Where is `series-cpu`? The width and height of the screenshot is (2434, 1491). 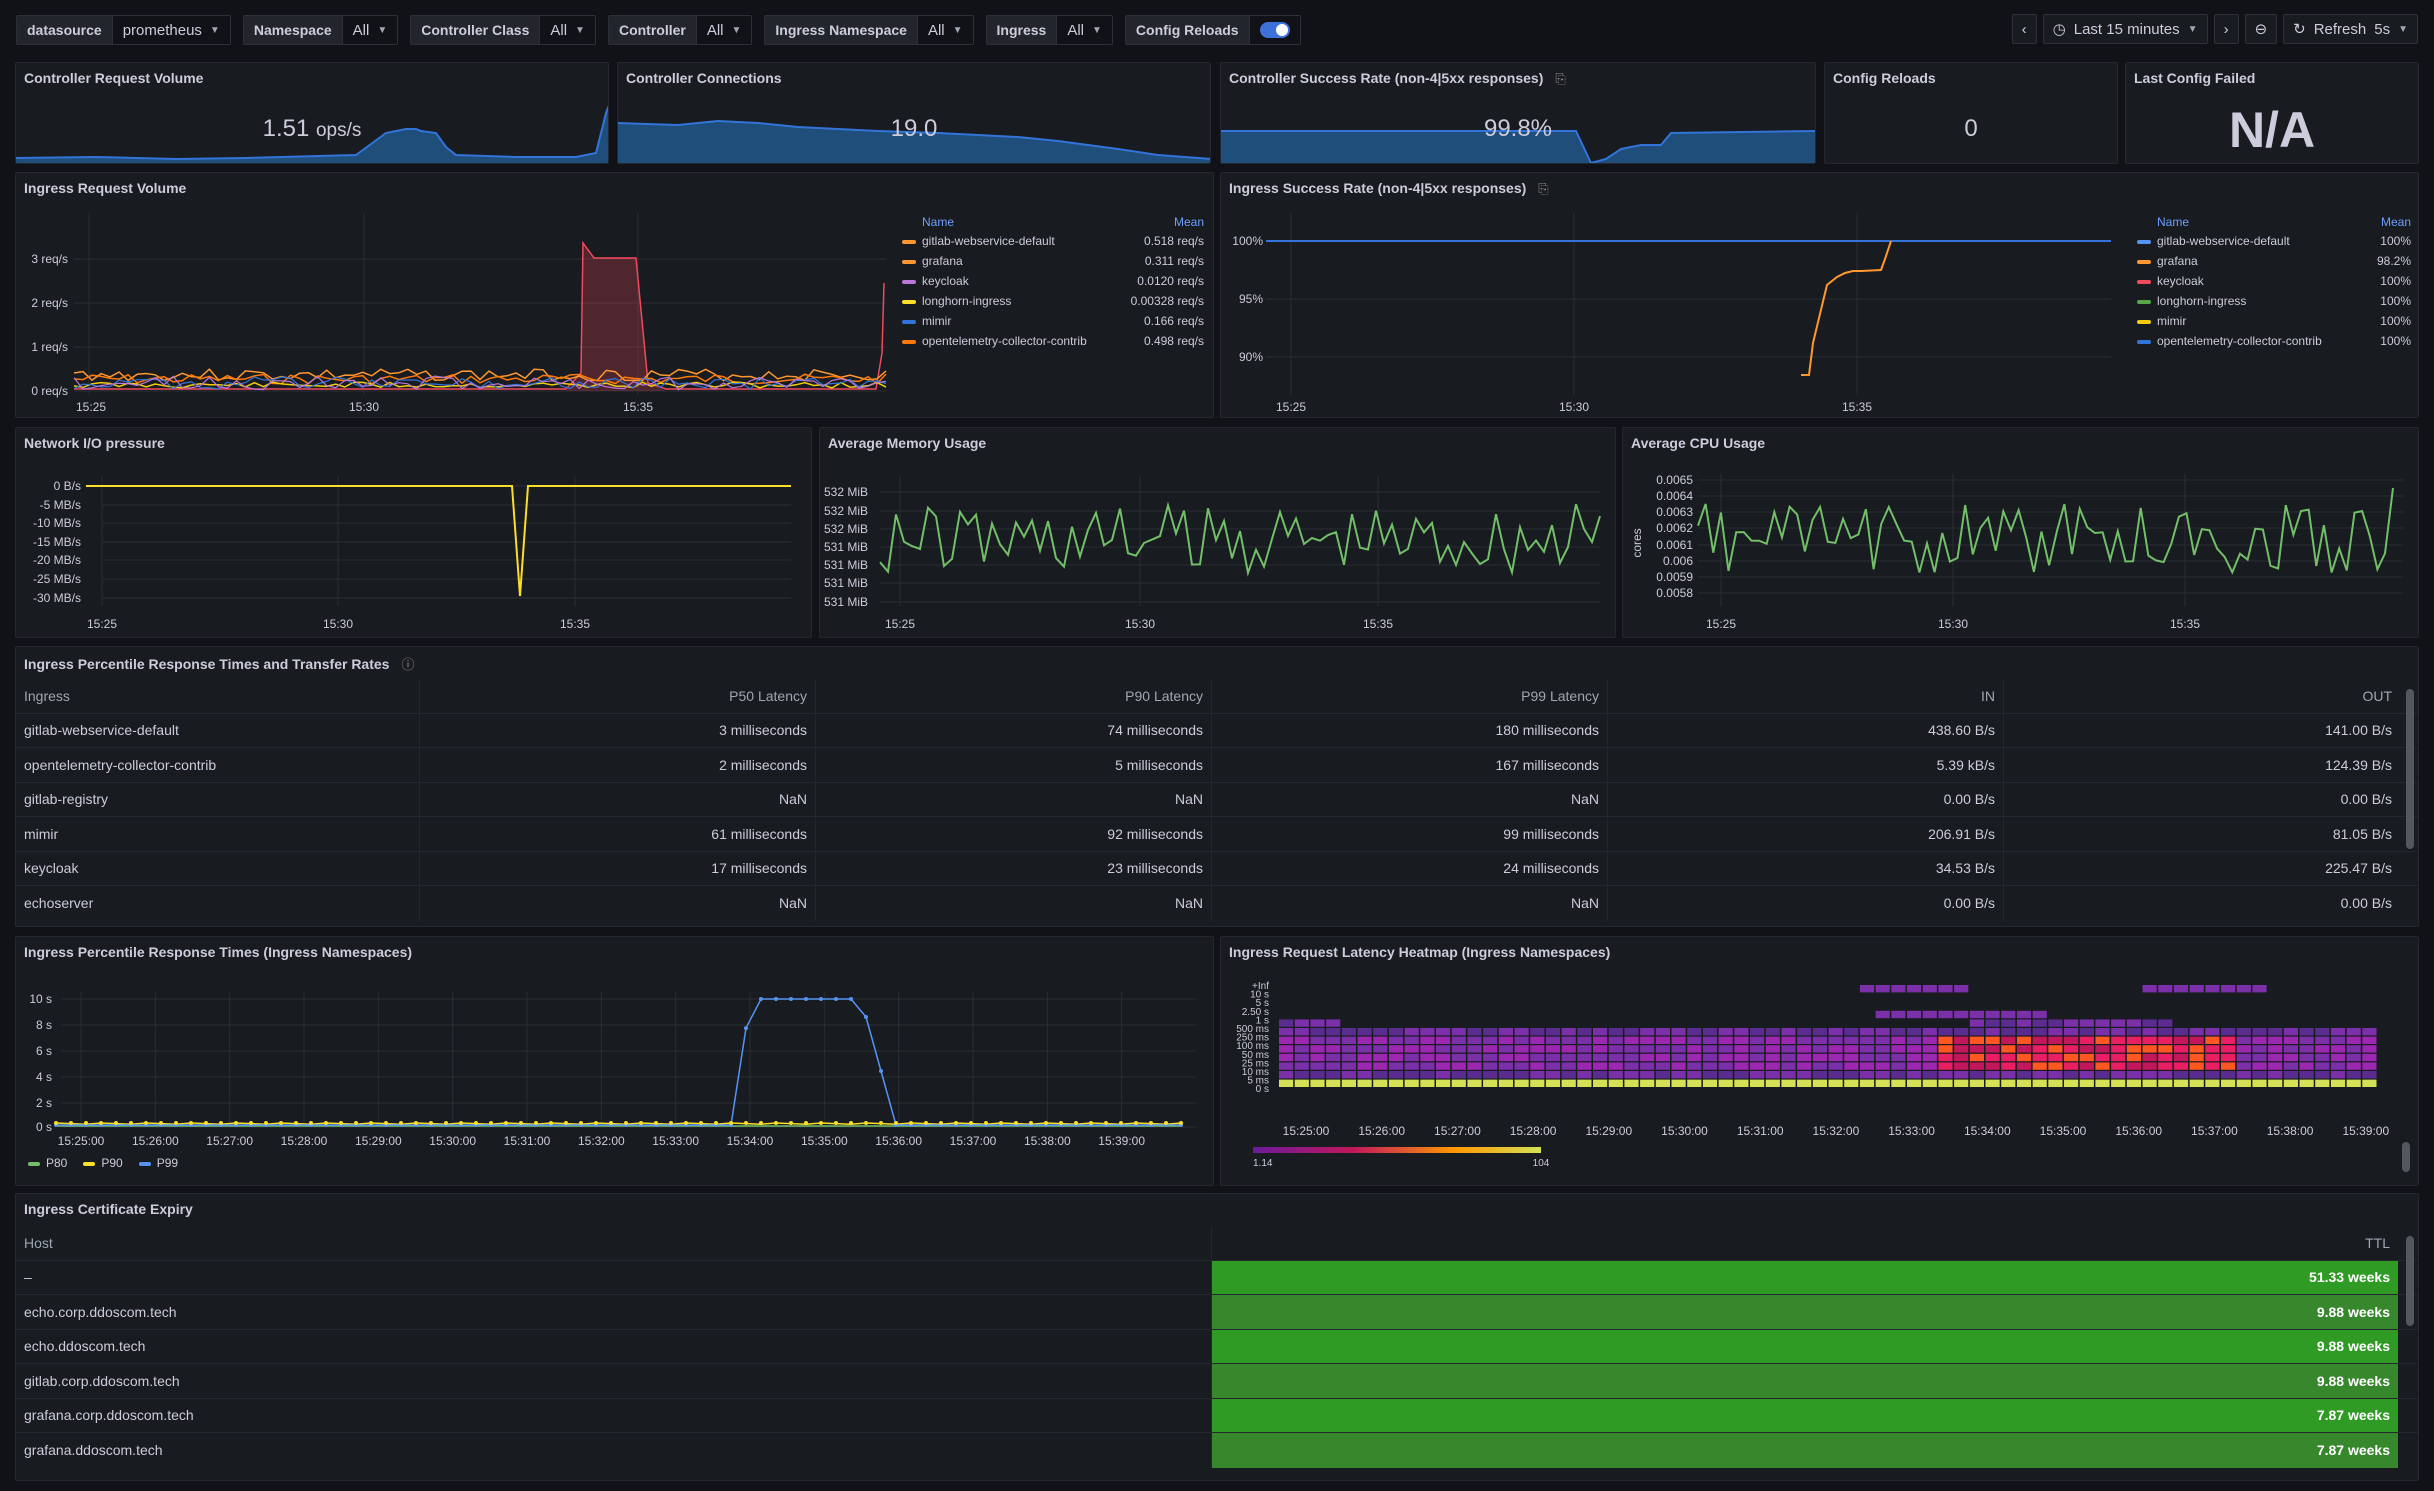
series-cpu is located at coordinates (2045, 531).